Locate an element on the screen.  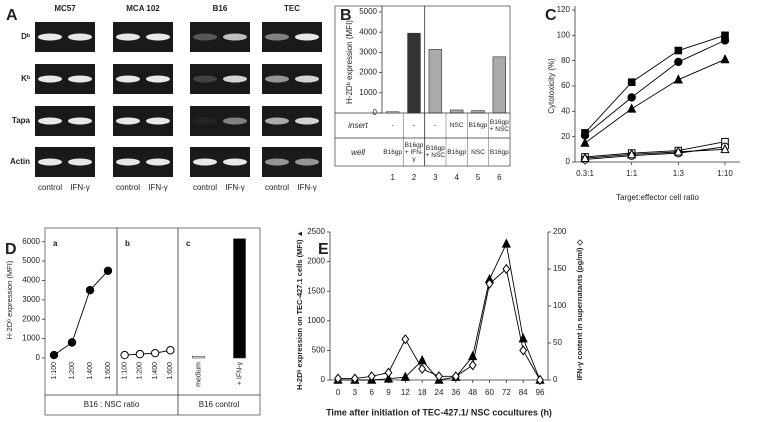
x-tick-label: 6 is located at coordinates (371, 392).